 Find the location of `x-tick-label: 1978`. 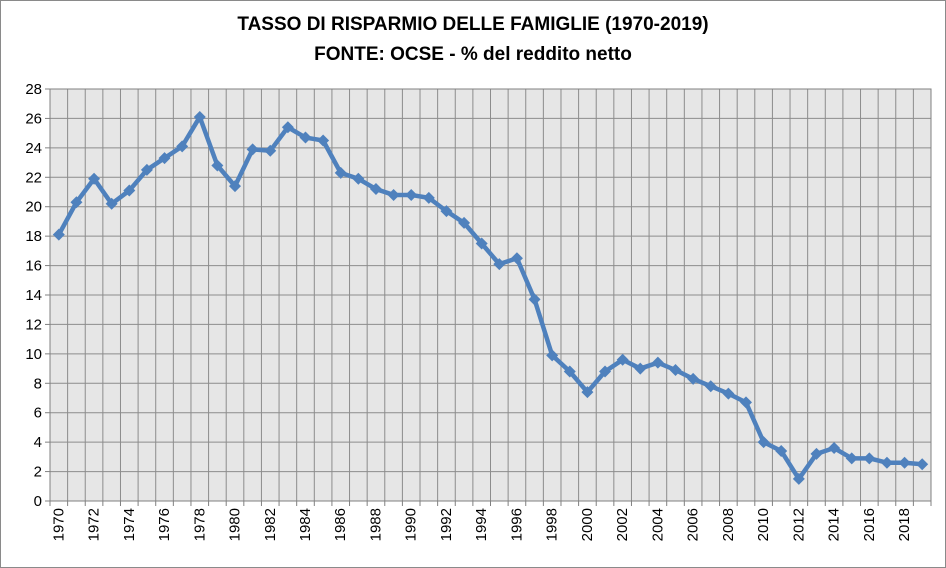

x-tick-label: 1978 is located at coordinates (199, 524).